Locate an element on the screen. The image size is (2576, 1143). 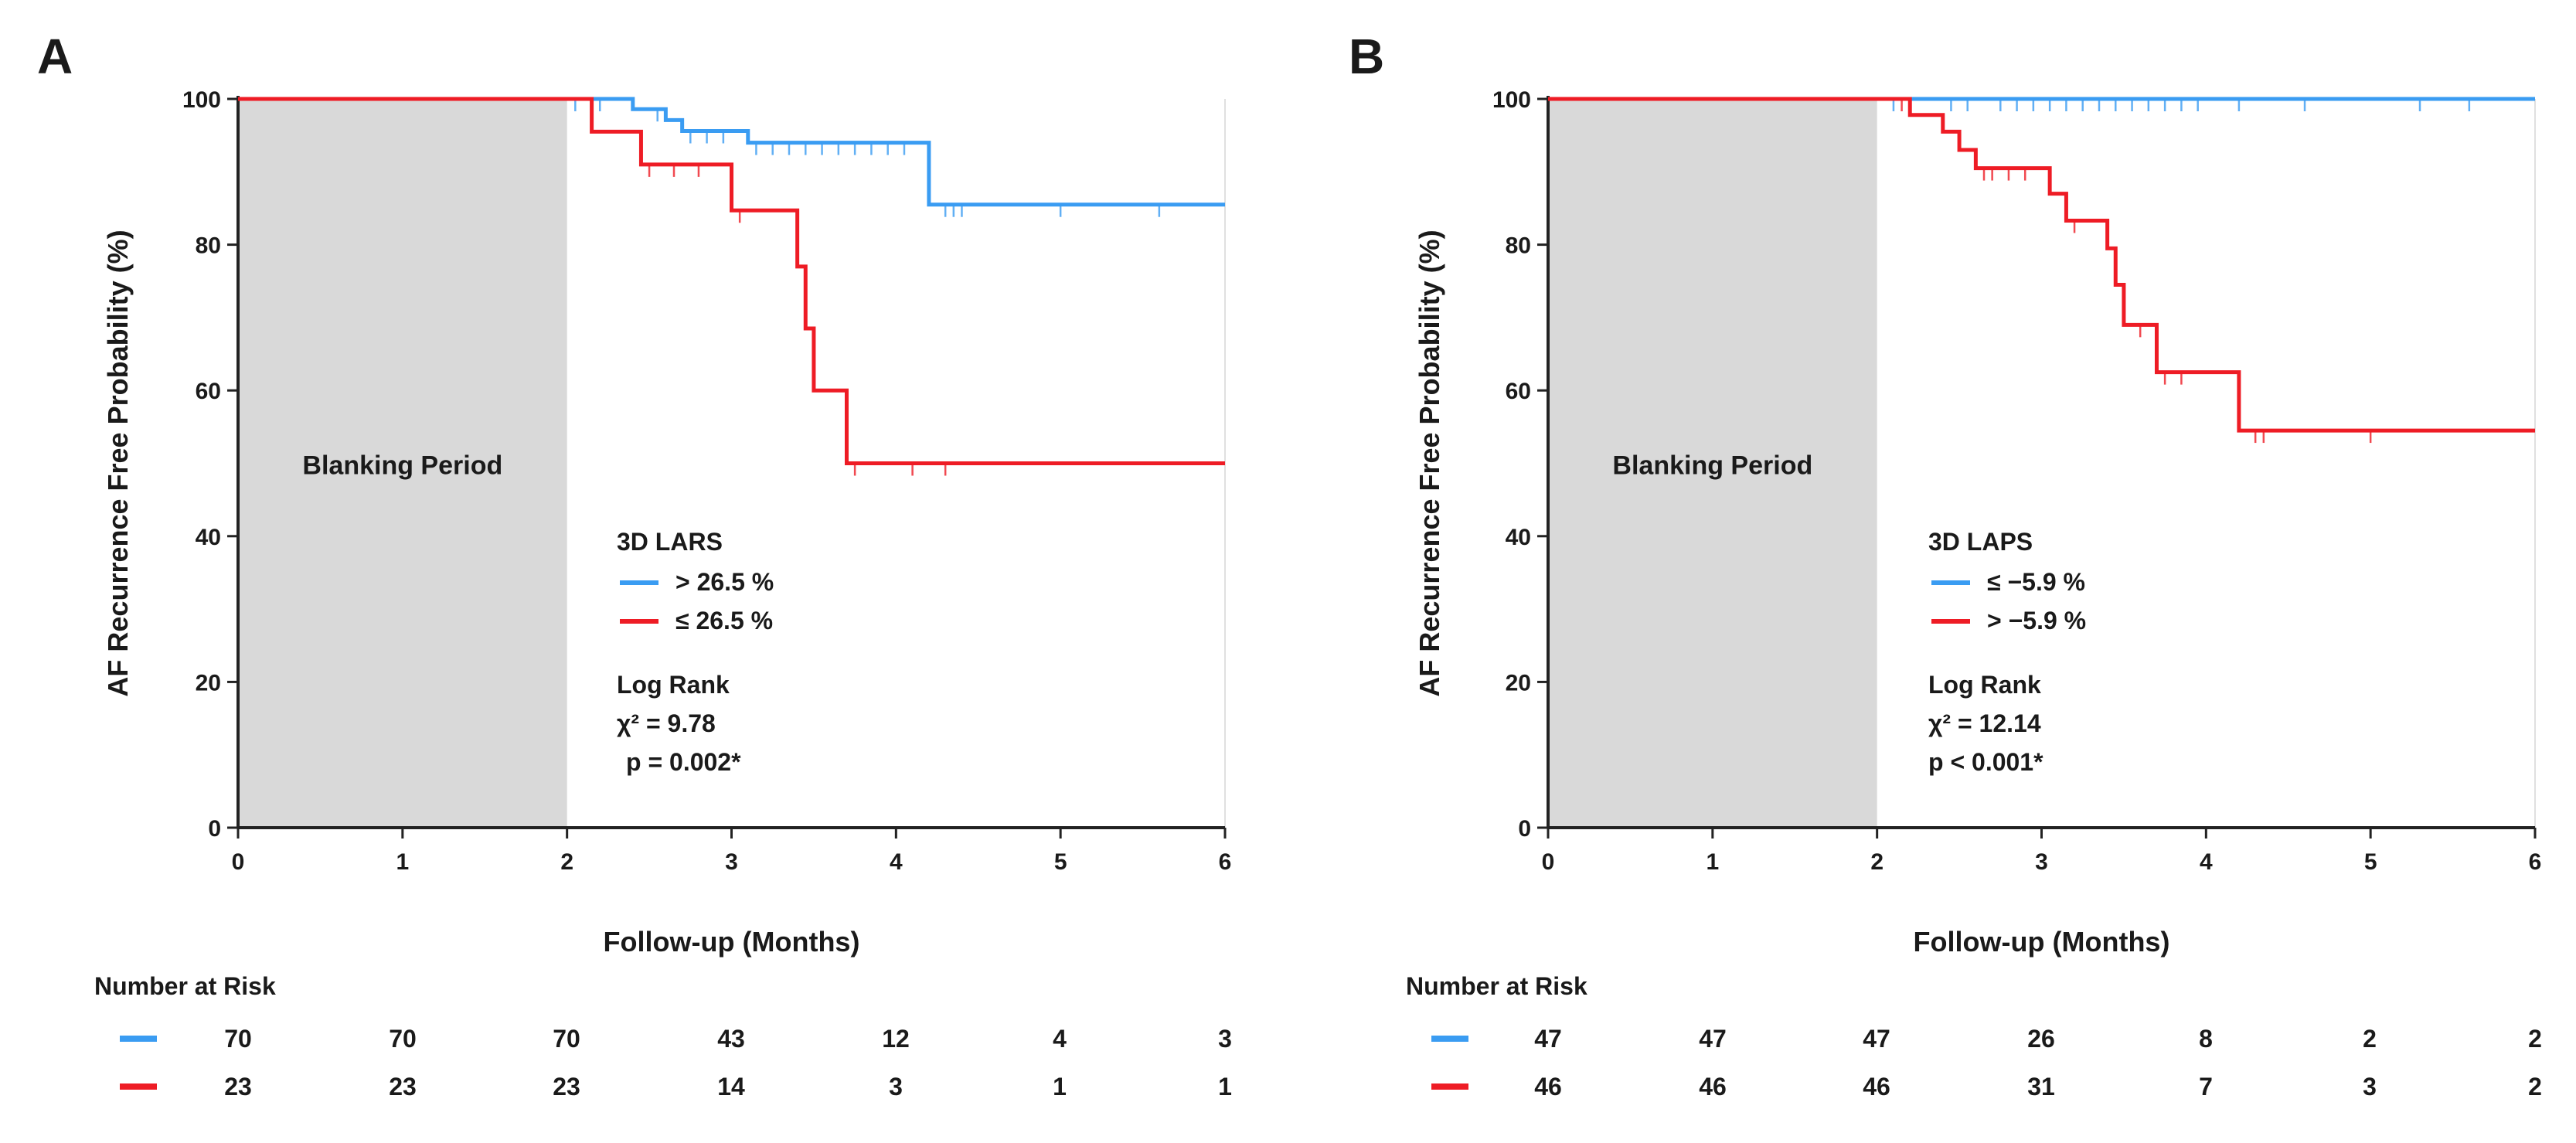
legend-label-series-2: ≤ 26.5 % is located at coordinates (724, 620).